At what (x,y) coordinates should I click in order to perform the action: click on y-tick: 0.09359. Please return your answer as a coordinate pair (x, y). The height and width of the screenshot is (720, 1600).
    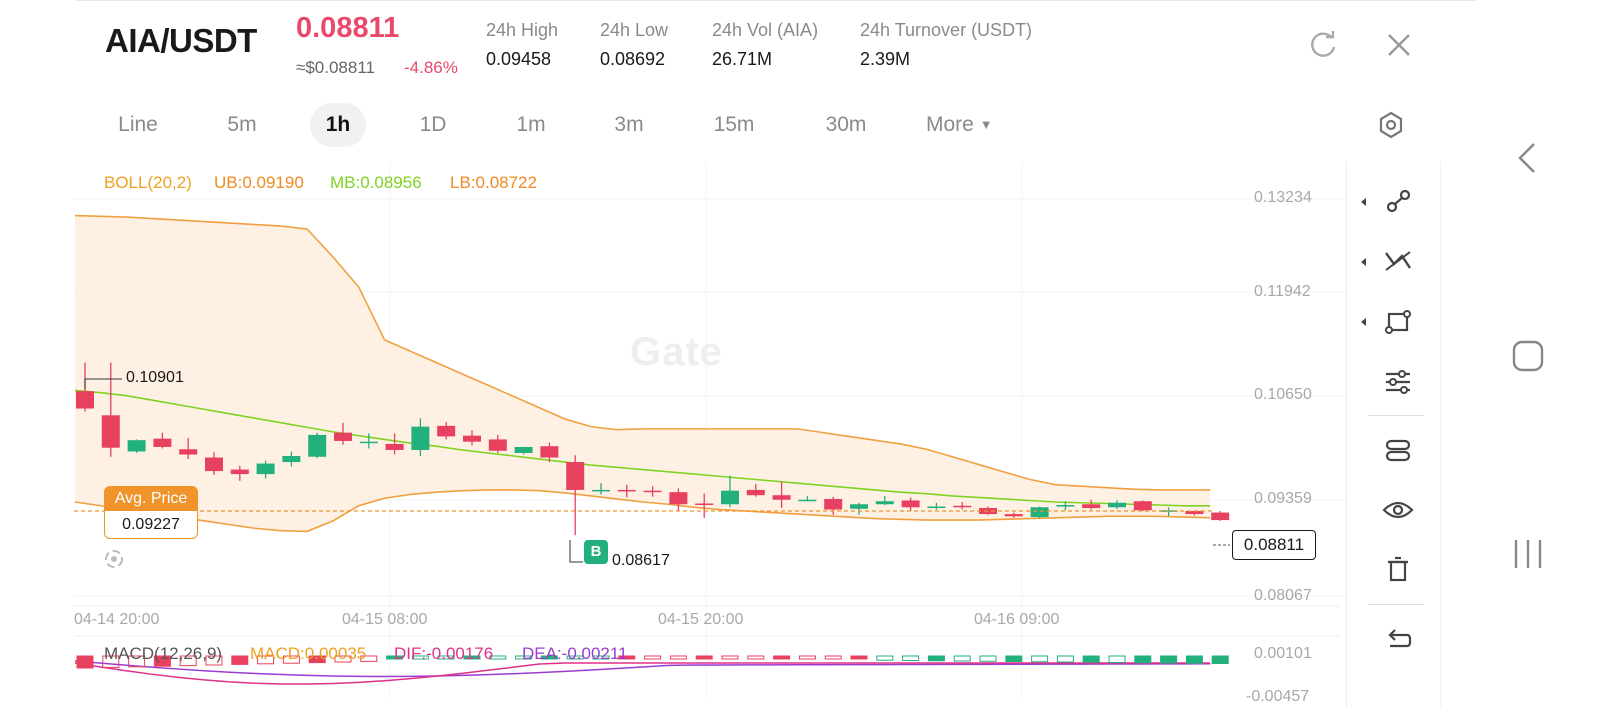
    Looking at the image, I should click on (1283, 498).